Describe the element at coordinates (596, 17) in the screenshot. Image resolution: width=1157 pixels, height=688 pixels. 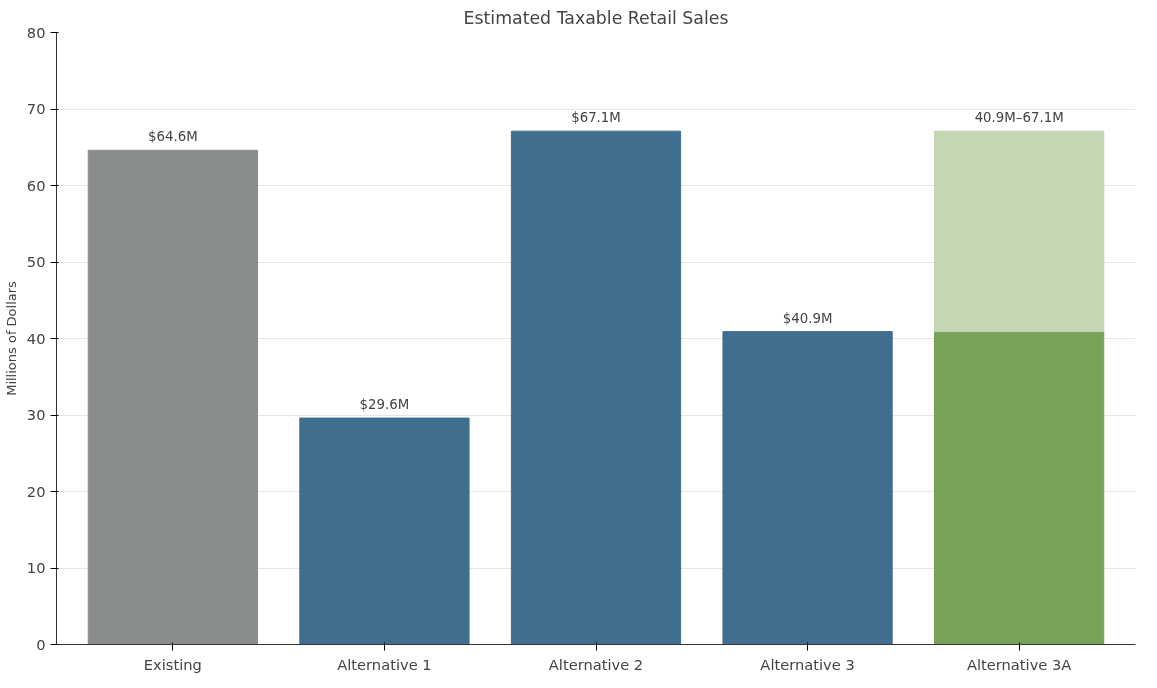
I see `chart-title: Estimated Taxable Retail Sales` at that location.